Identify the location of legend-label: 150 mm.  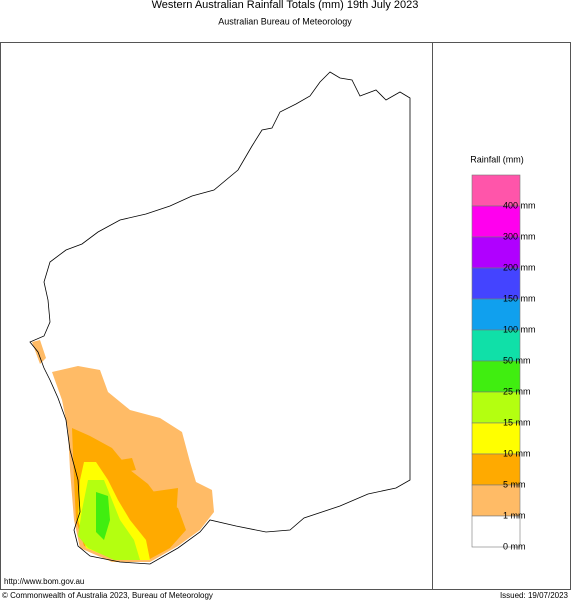
(519, 298).